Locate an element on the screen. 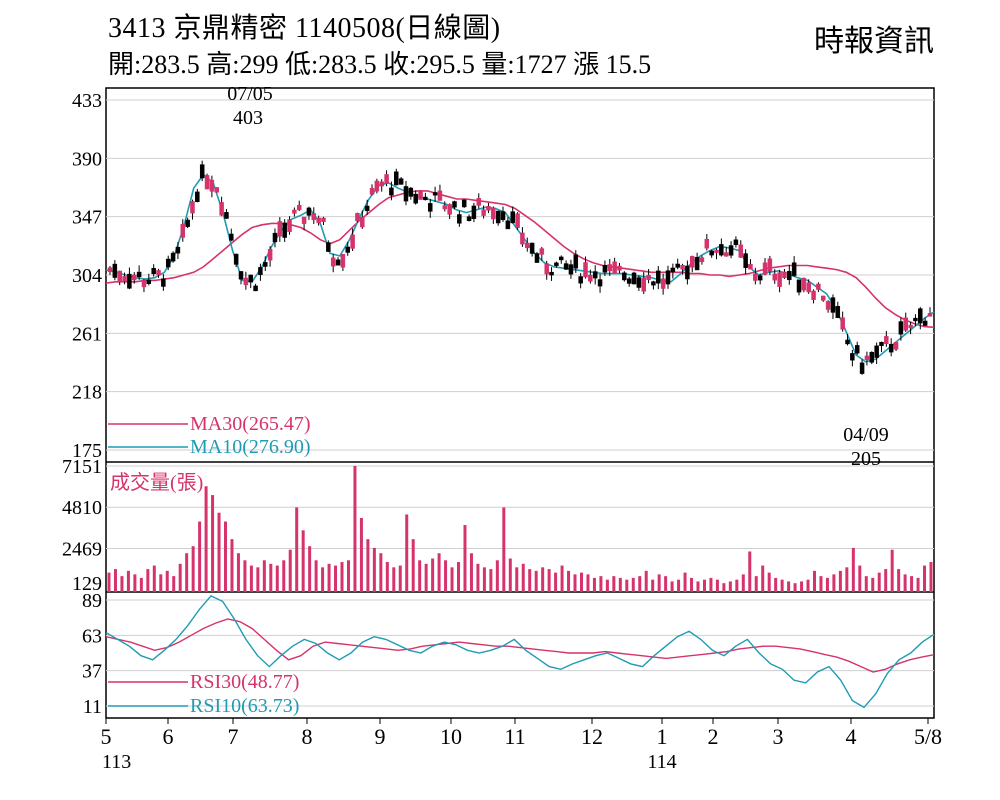 The height and width of the screenshot is (800, 1000). x-tick-label: 11 is located at coordinates (514, 736).